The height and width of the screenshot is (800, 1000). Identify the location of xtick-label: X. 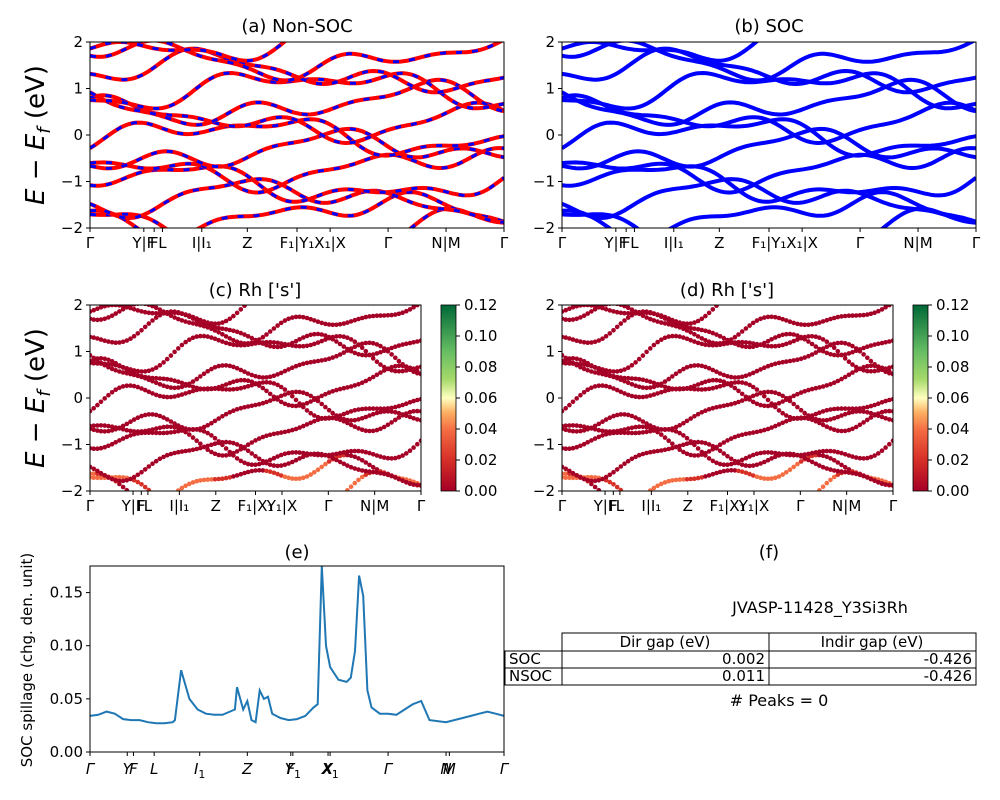
(328, 769).